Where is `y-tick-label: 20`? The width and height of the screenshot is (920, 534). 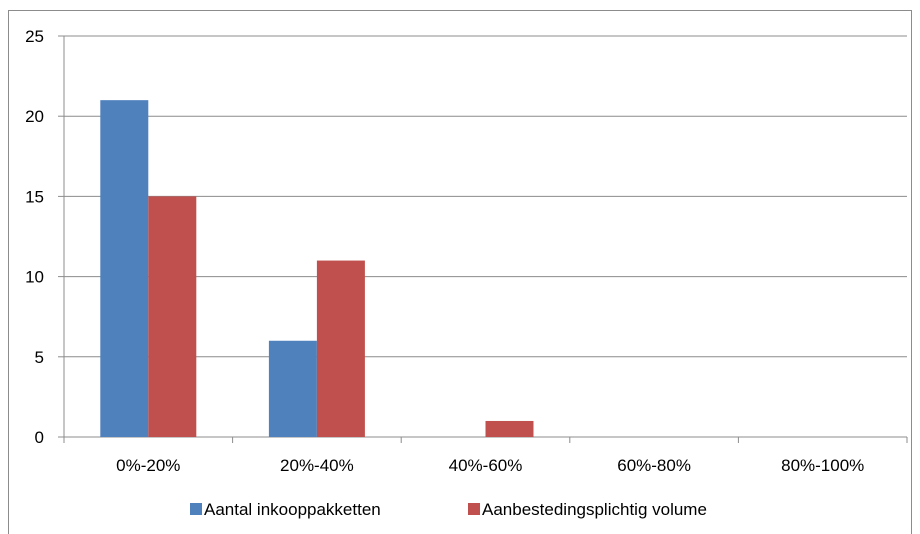
y-tick-label: 20 is located at coordinates (34, 116).